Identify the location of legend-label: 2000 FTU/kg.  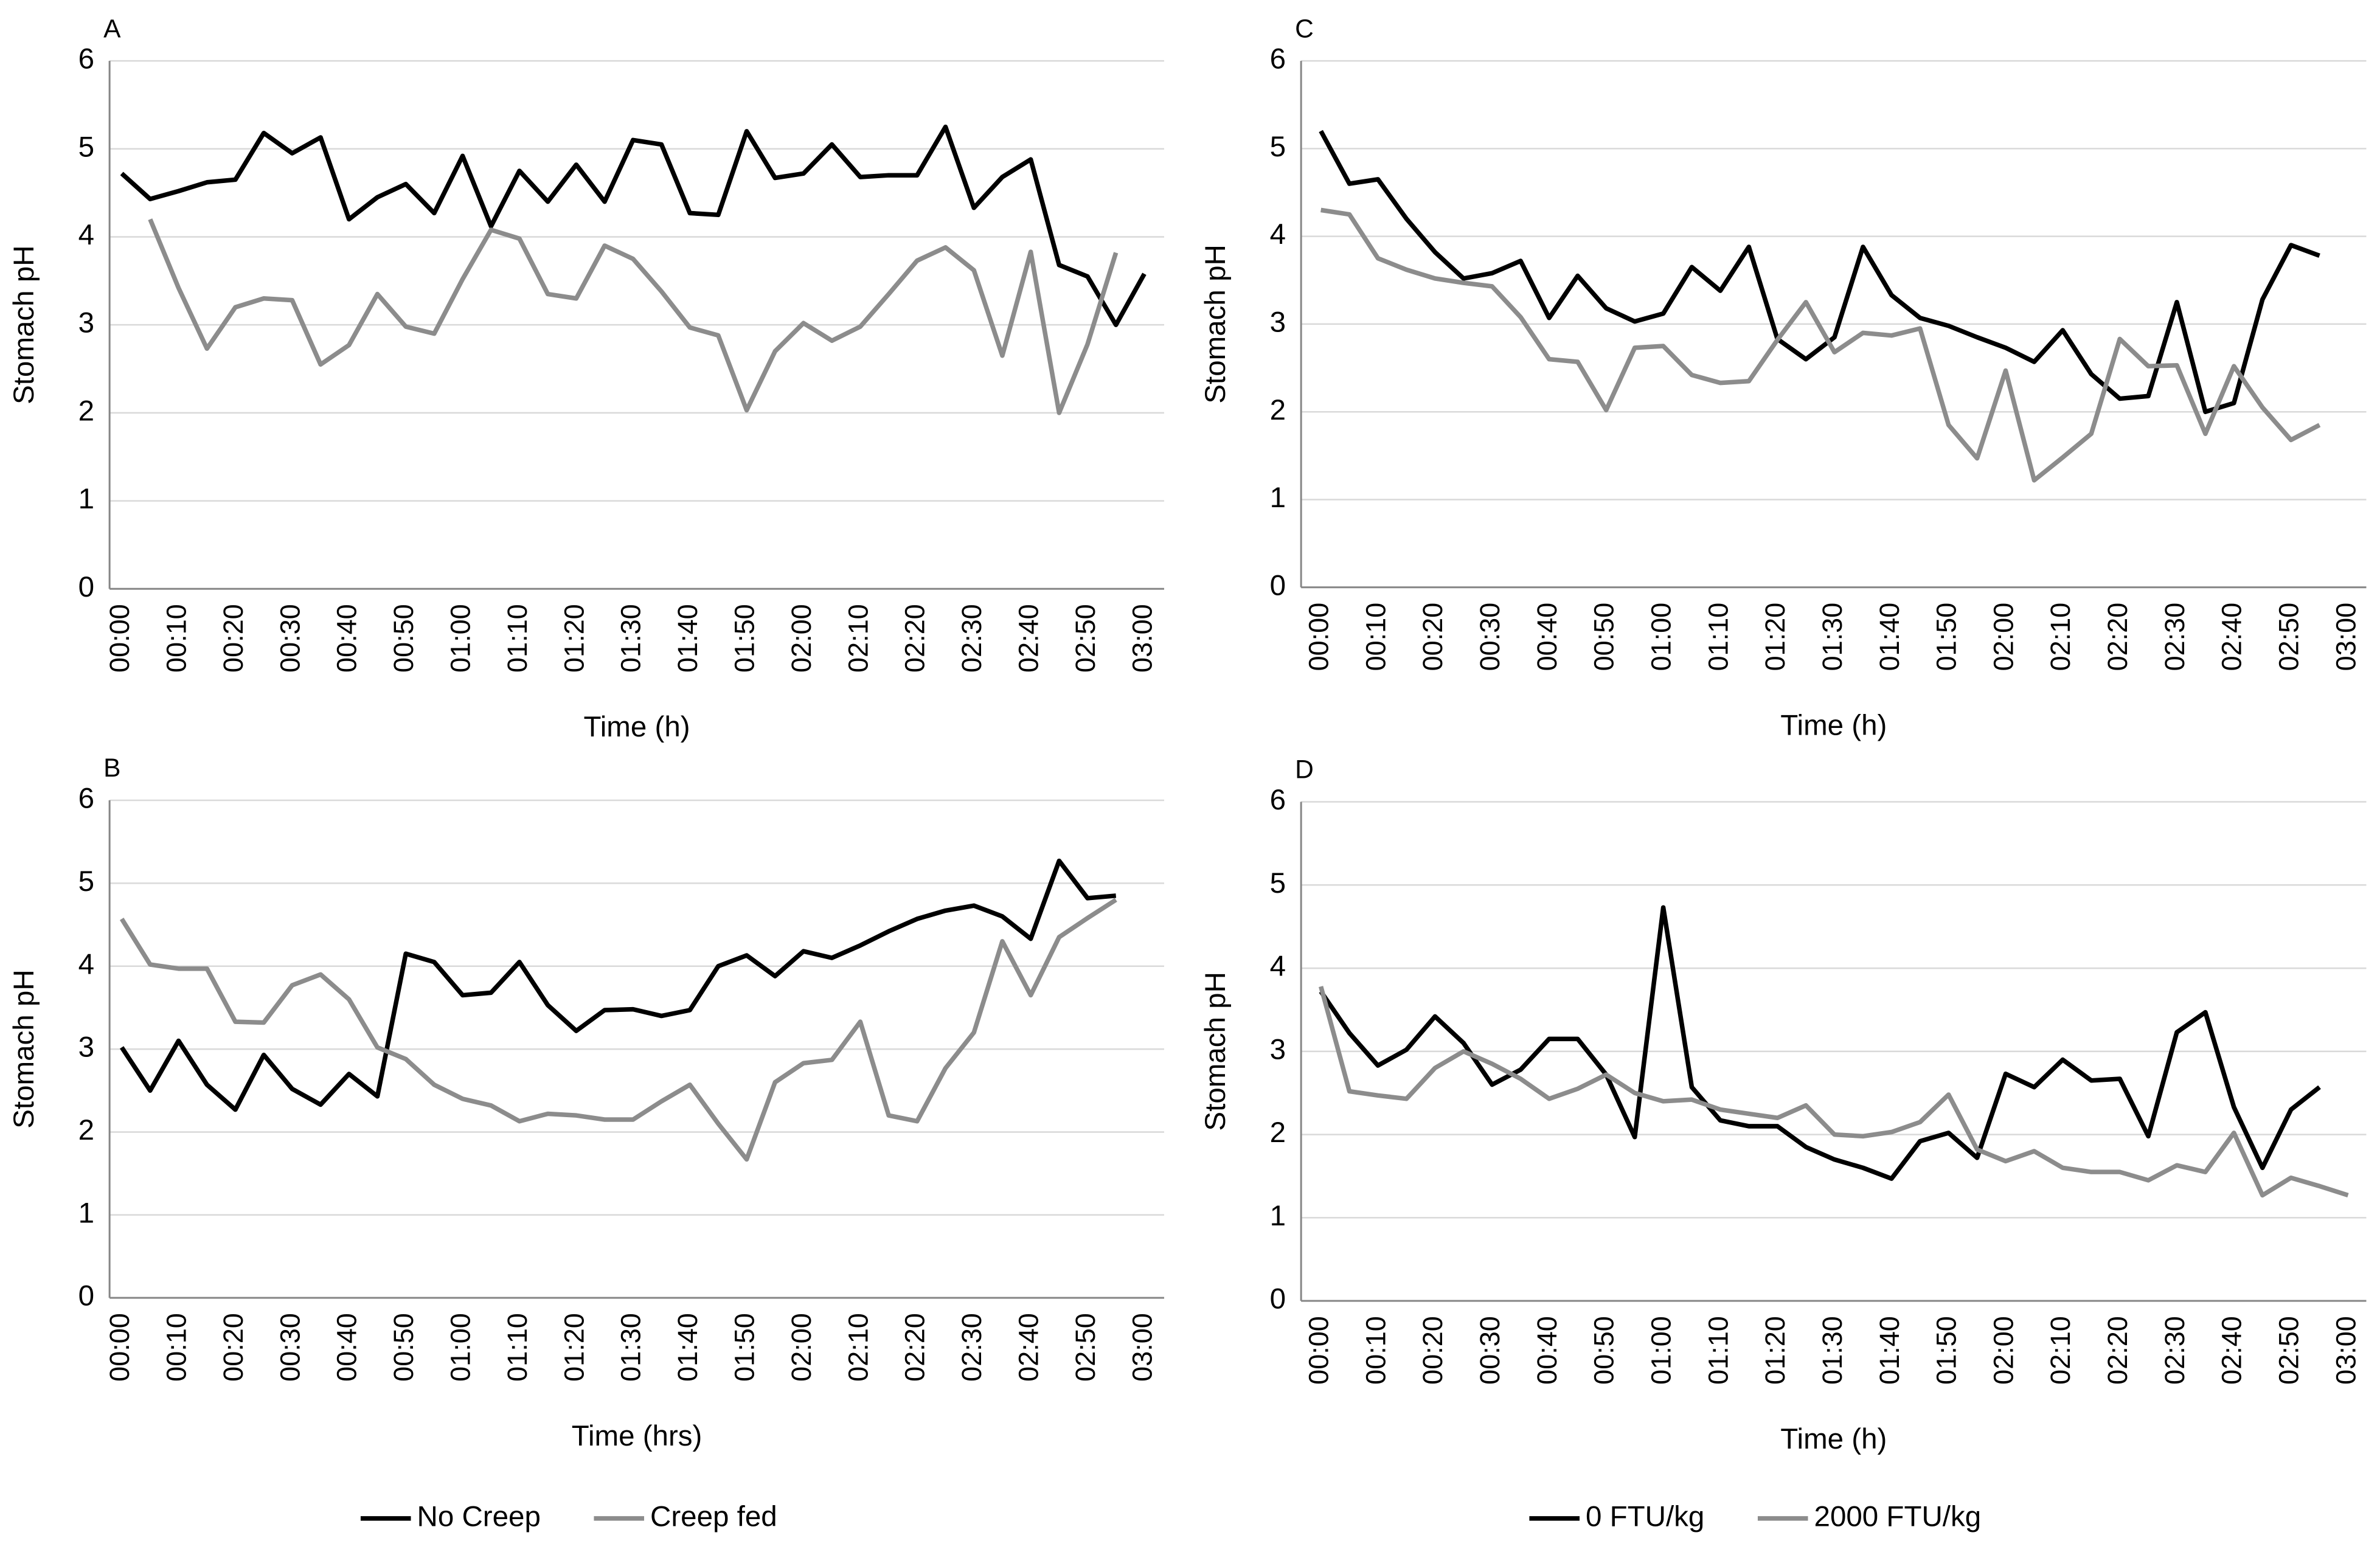
(1898, 1516).